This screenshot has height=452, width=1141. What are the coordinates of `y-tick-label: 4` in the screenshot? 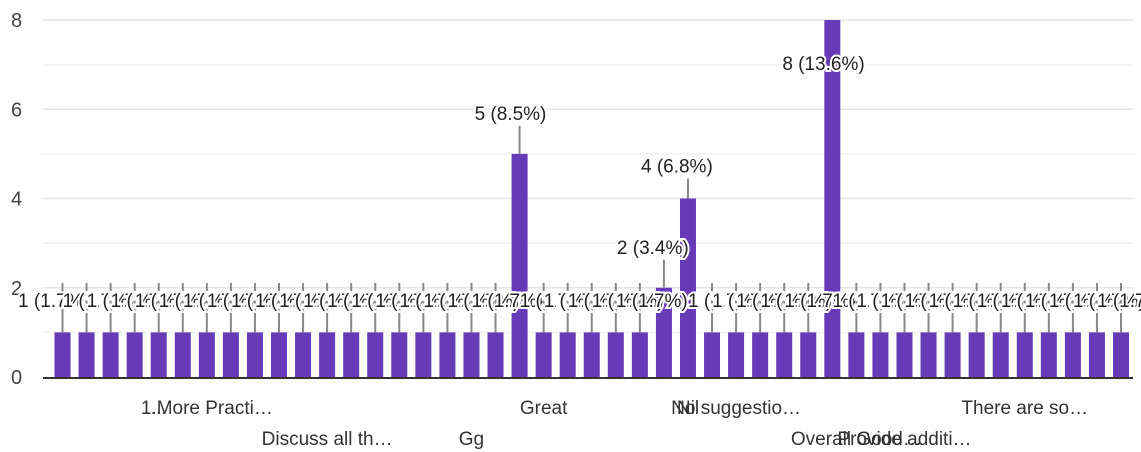 It's located at (16, 200).